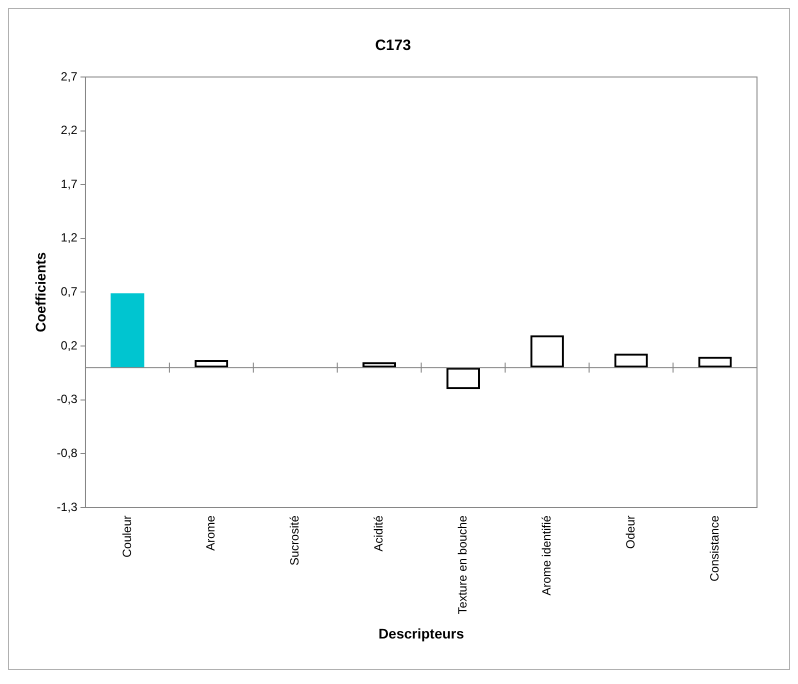 Image resolution: width=798 pixels, height=684 pixels. What do you see at coordinates (69, 345) in the screenshot?
I see `y-tick-label: 0,2` at bounding box center [69, 345].